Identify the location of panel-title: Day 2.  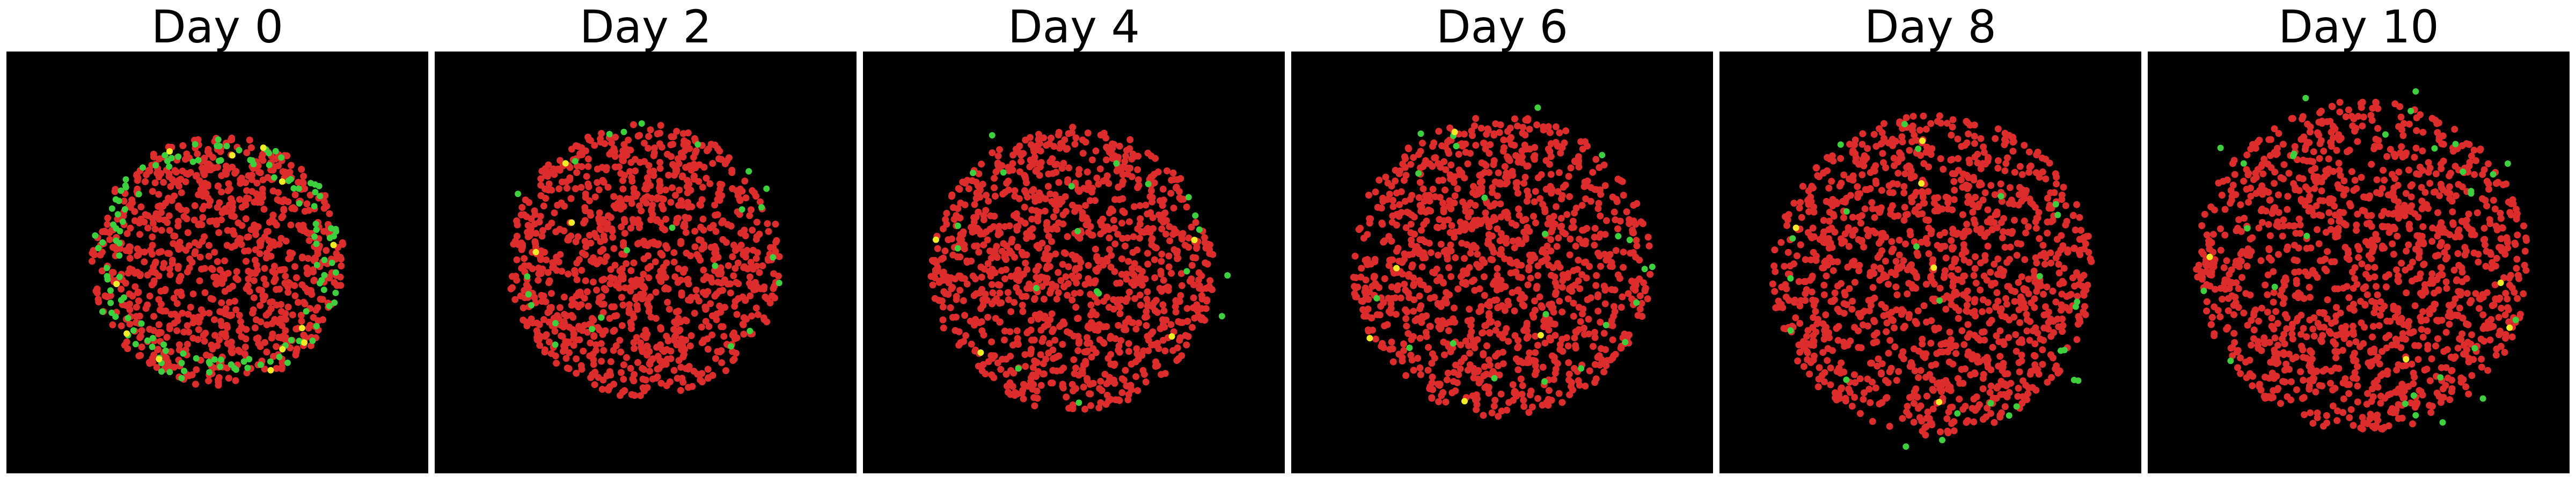
(645, 27).